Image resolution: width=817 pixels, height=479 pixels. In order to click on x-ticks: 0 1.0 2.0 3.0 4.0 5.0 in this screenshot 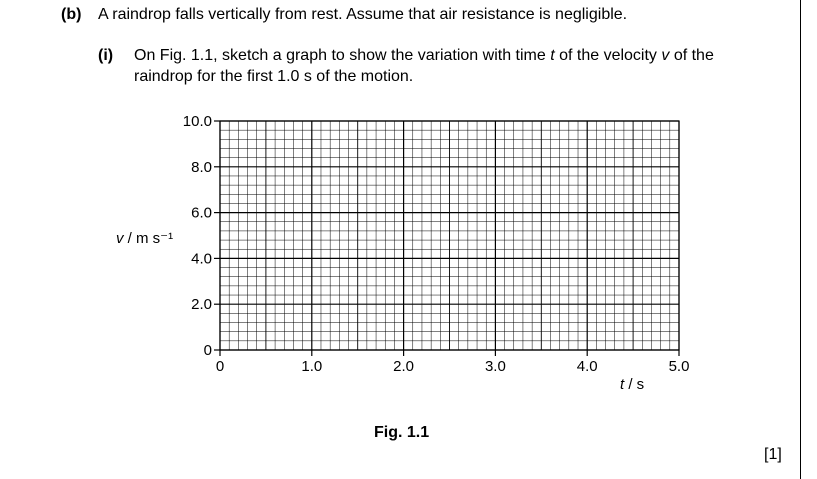, I will do `click(453, 362)`.